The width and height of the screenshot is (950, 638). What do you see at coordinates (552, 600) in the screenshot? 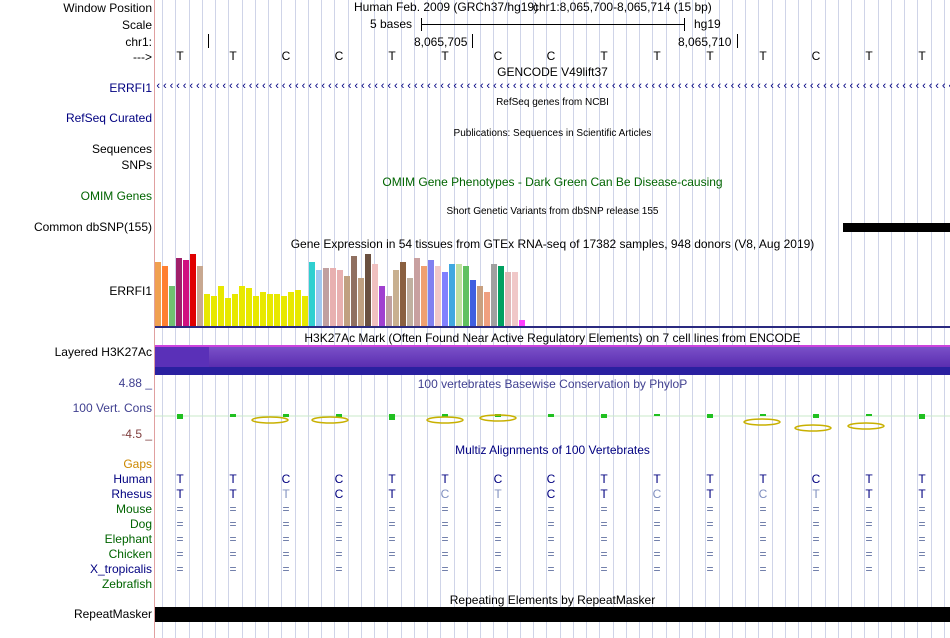
I see `repeatmasker-track-title: Repeating Elements by RepeatMasker` at bounding box center [552, 600].